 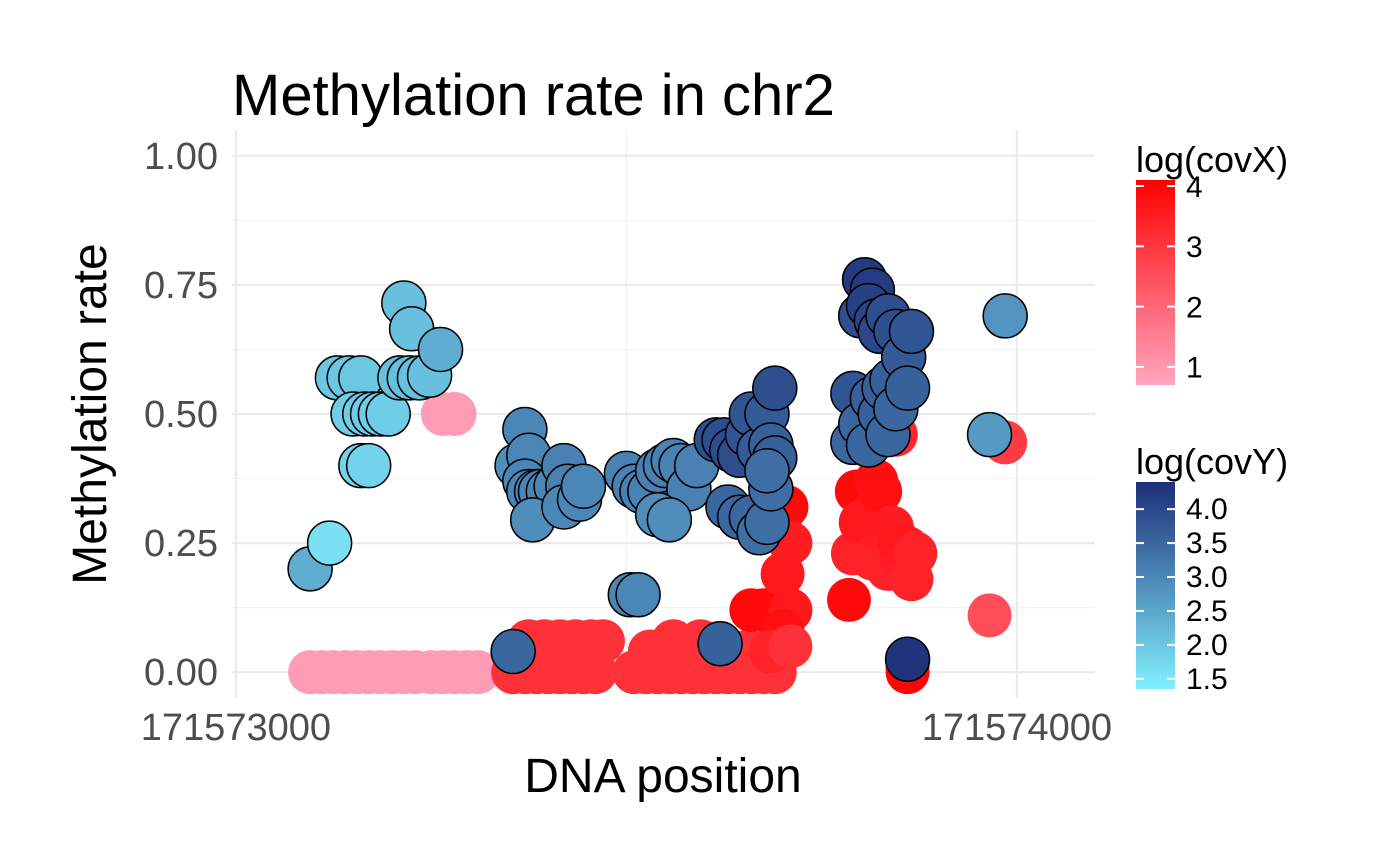 I want to click on legend-covx: log(covX) 1 2 3 4, so click(x=1212, y=262).